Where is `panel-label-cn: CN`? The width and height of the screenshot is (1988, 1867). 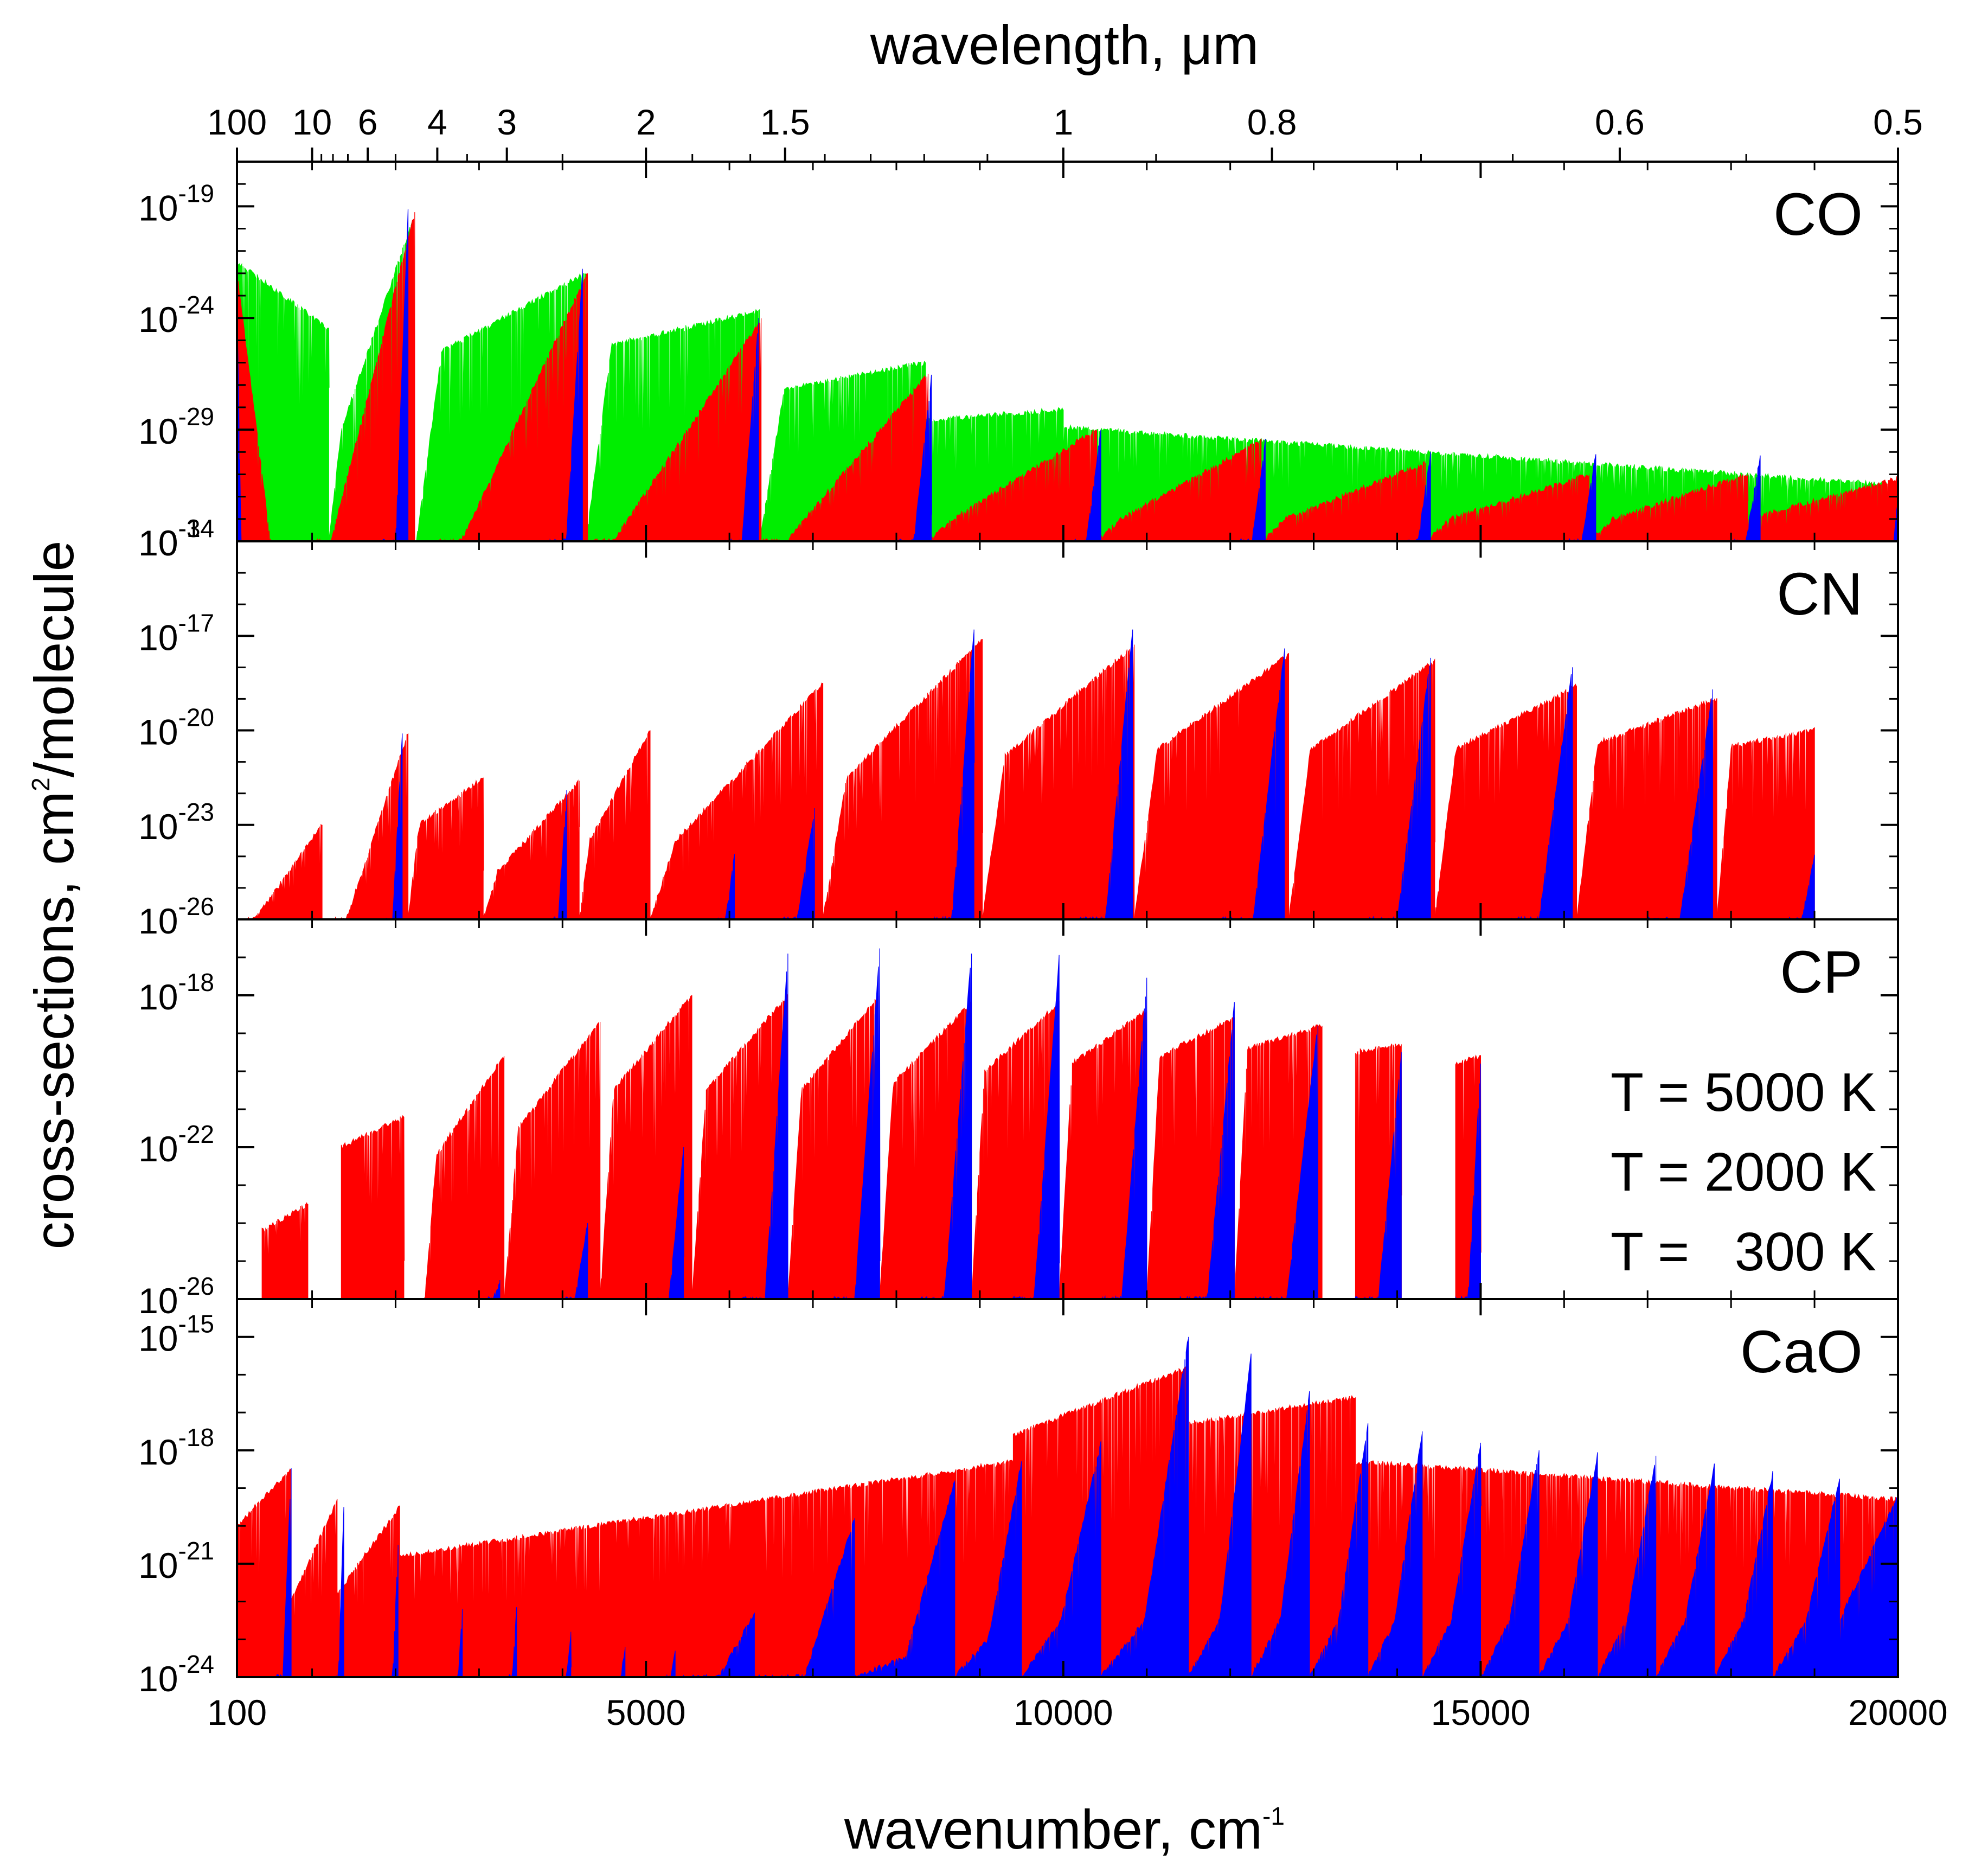
panel-label-cn: CN is located at coordinates (1820, 595).